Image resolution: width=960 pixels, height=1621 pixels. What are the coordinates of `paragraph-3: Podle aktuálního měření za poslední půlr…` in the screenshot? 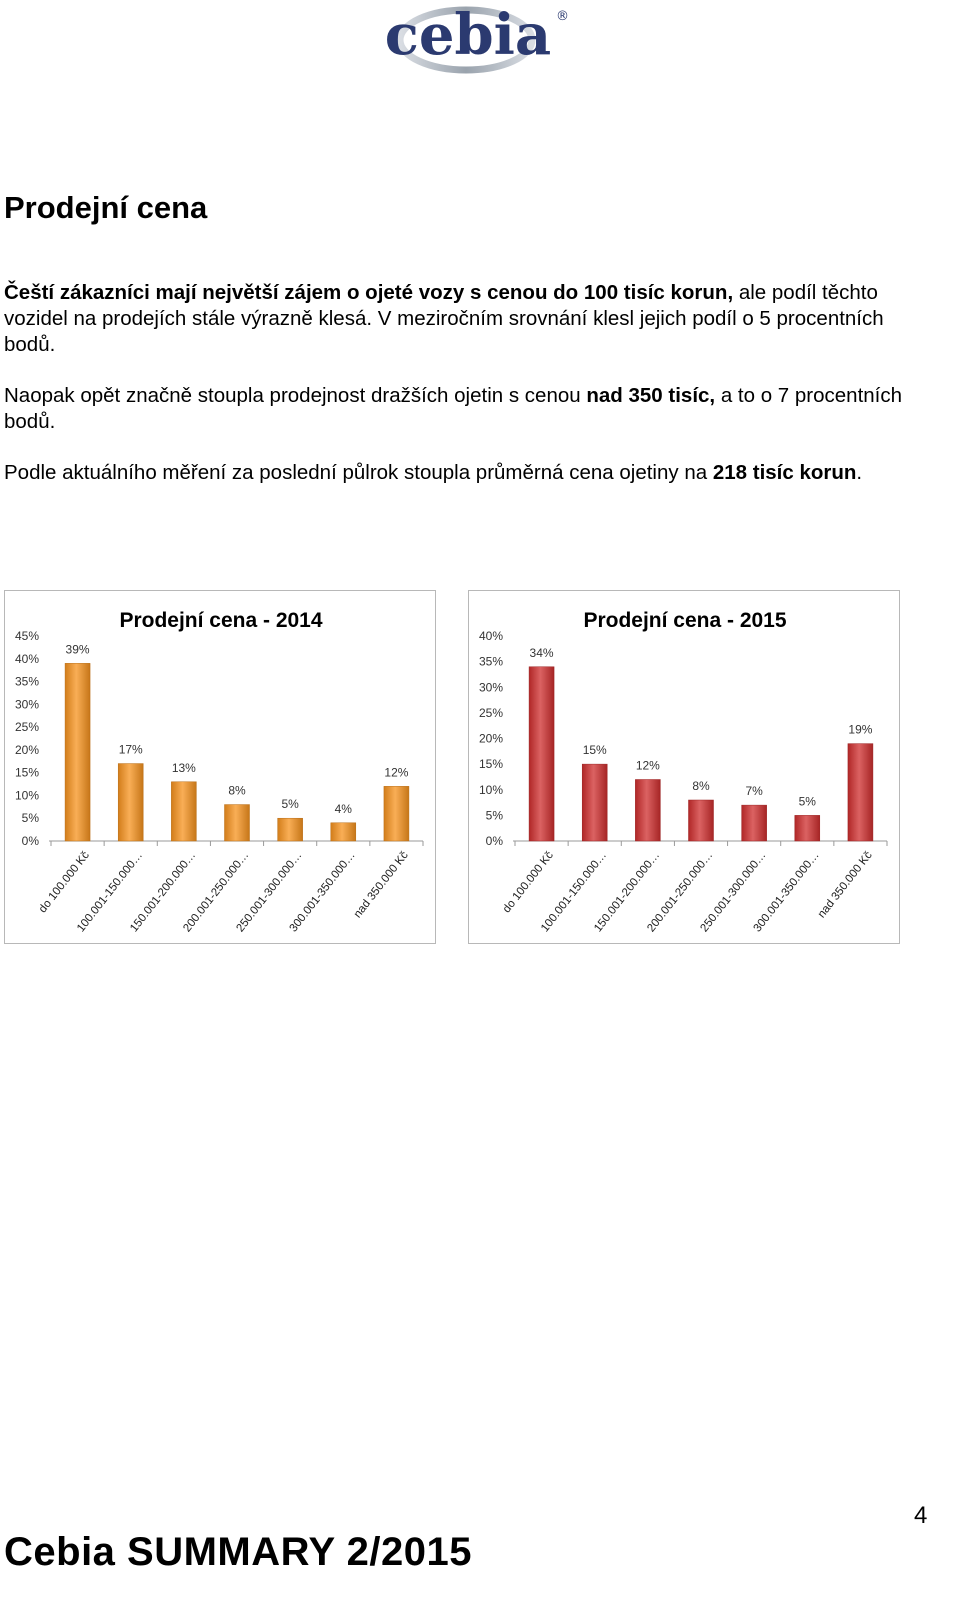 It's located at (464, 473).